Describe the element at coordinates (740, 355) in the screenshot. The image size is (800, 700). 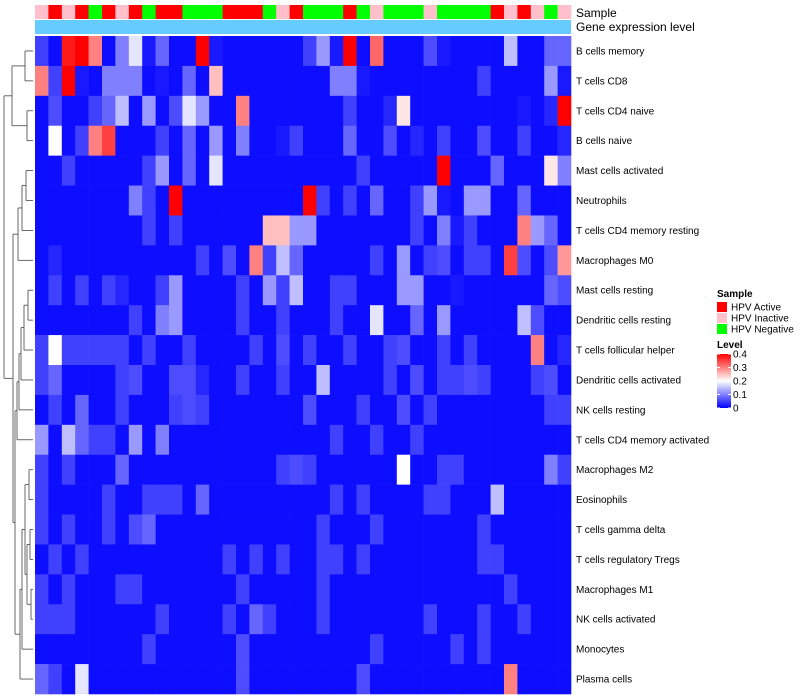
I see `level-tick-label: 0.4` at that location.